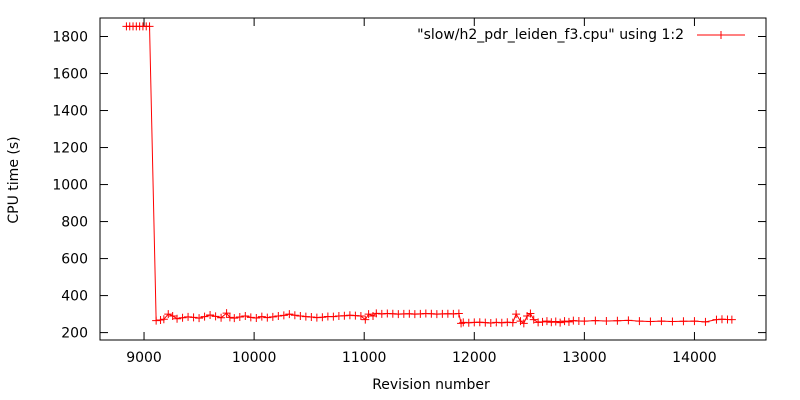  I want to click on y-tick-label: 200, so click(74, 334).